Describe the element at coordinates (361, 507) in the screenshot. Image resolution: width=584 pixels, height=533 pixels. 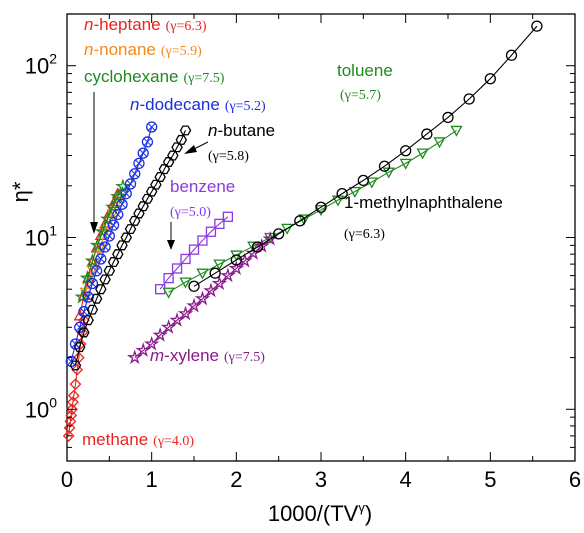
I see `x-axis-title-sup: γ` at that location.